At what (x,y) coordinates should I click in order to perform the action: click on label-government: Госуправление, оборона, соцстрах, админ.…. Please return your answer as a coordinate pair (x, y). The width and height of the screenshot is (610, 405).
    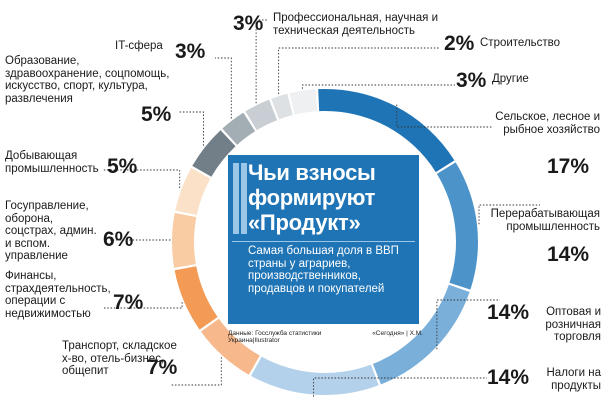
    Looking at the image, I should click on (51, 231).